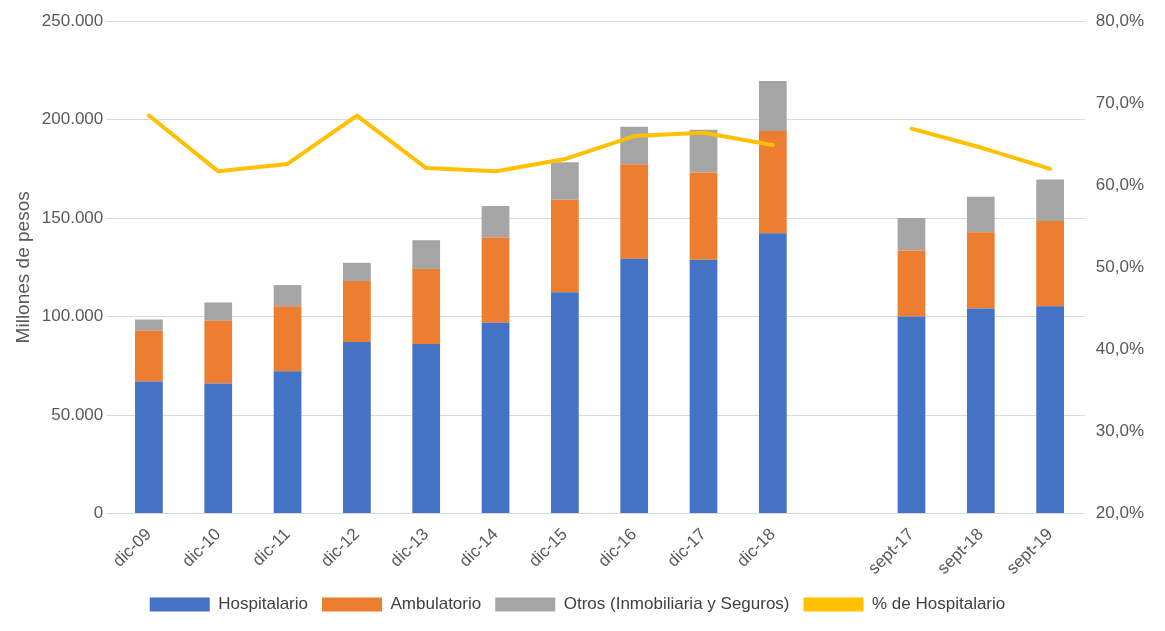  I want to click on y-tick-label: 50.000, so click(77, 414).